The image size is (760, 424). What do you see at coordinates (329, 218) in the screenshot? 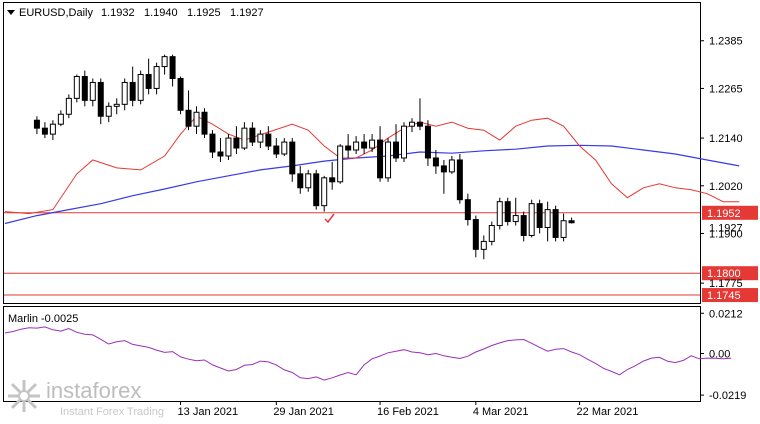
I see `check-mark-icon` at bounding box center [329, 218].